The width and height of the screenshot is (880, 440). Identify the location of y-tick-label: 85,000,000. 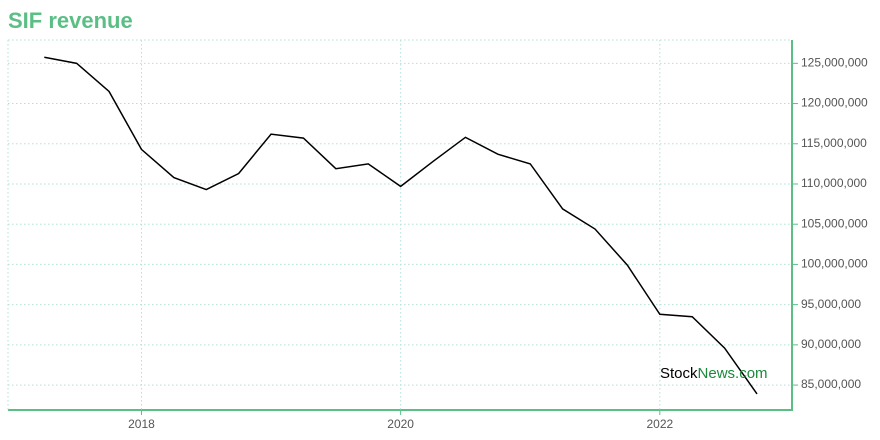
(831, 384).